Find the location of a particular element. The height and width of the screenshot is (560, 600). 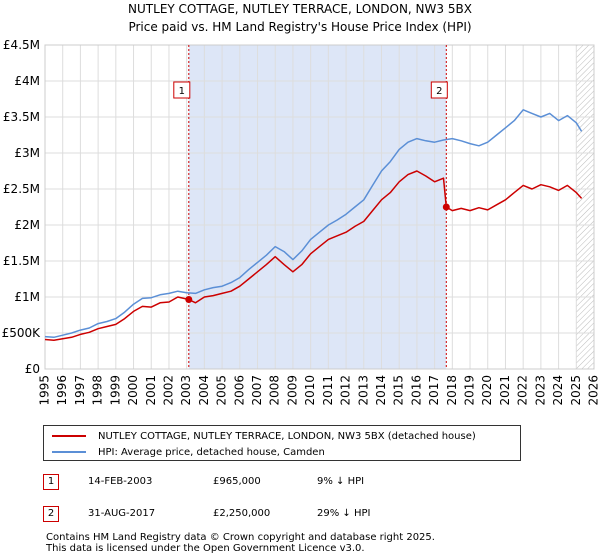

sale-hpi-diff: 9% ↓ HPI is located at coordinates (341, 481).